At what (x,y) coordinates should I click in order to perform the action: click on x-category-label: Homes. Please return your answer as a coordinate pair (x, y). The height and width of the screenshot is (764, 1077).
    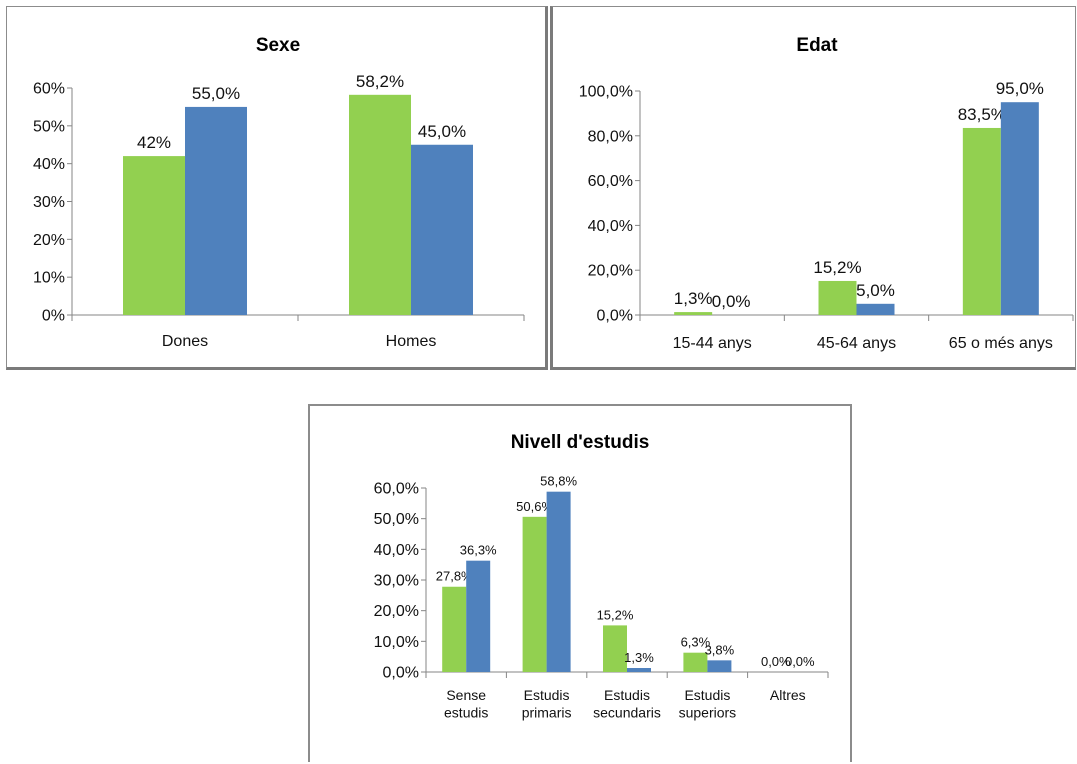
    Looking at the image, I should click on (411, 341).